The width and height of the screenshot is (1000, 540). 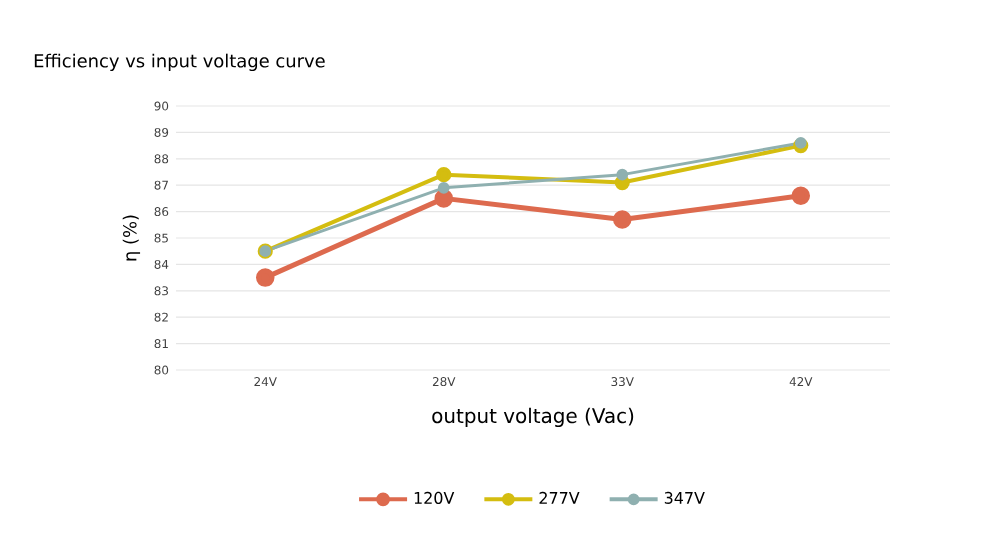 I want to click on chart-title: Efficiency vs input voltage curve, so click(x=179, y=62).